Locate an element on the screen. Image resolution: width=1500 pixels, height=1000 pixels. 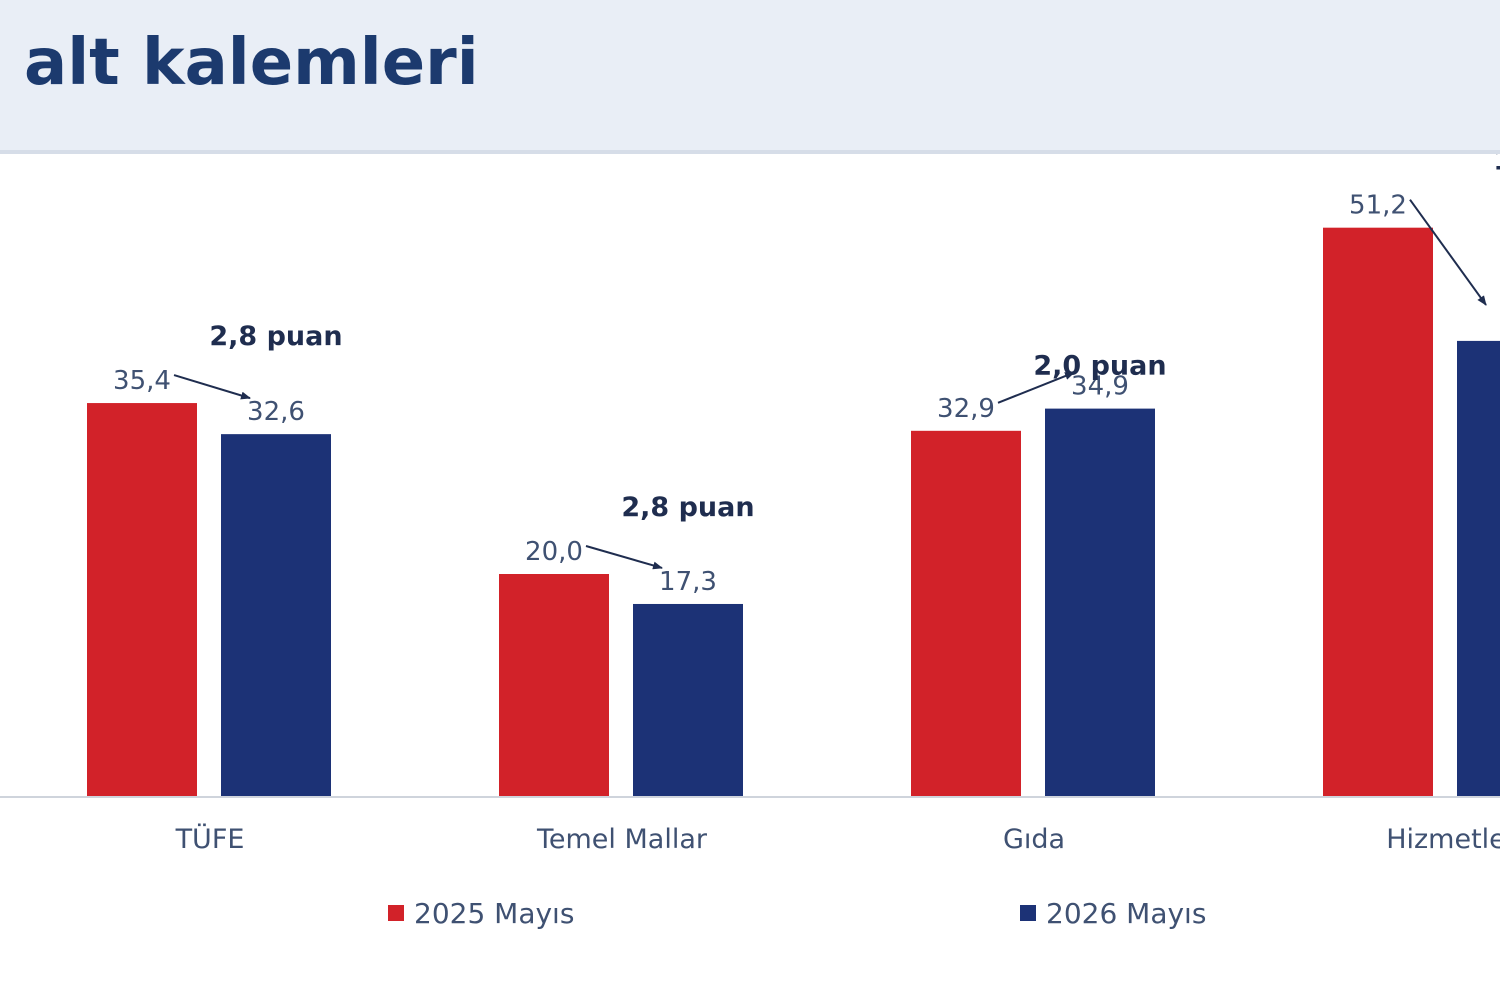
category-label-4: Hizmetle is located at coordinates (1443, 839).